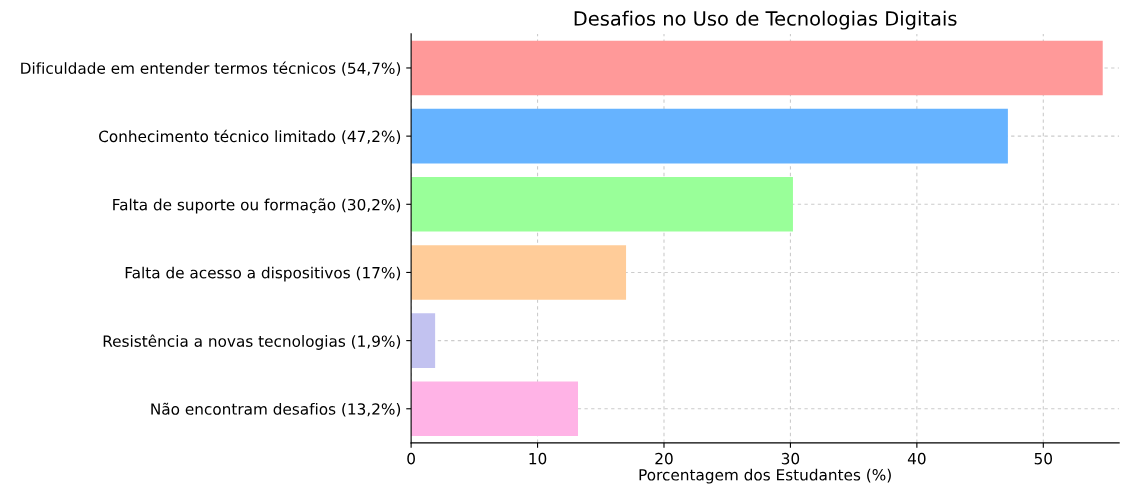 This screenshot has width=1142, height=484. I want to click on y-tick-label: Falta de suporte ou formação (30,2%), so click(257, 206).